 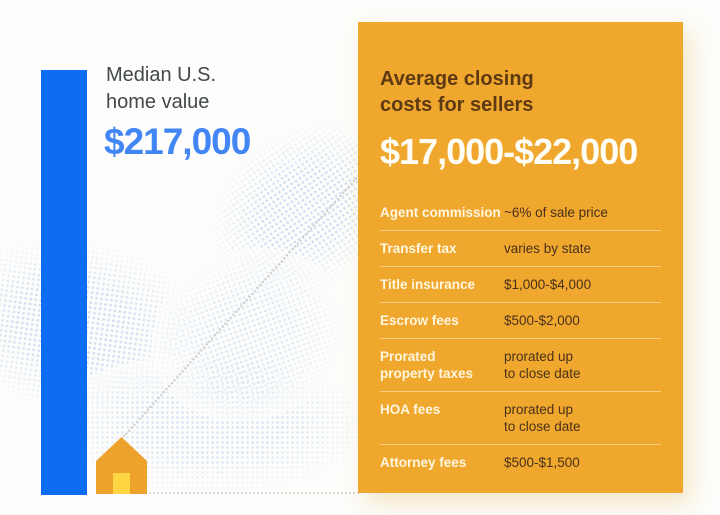 I want to click on closing-costs-range: $17,000-$22,000, so click(x=509, y=151).